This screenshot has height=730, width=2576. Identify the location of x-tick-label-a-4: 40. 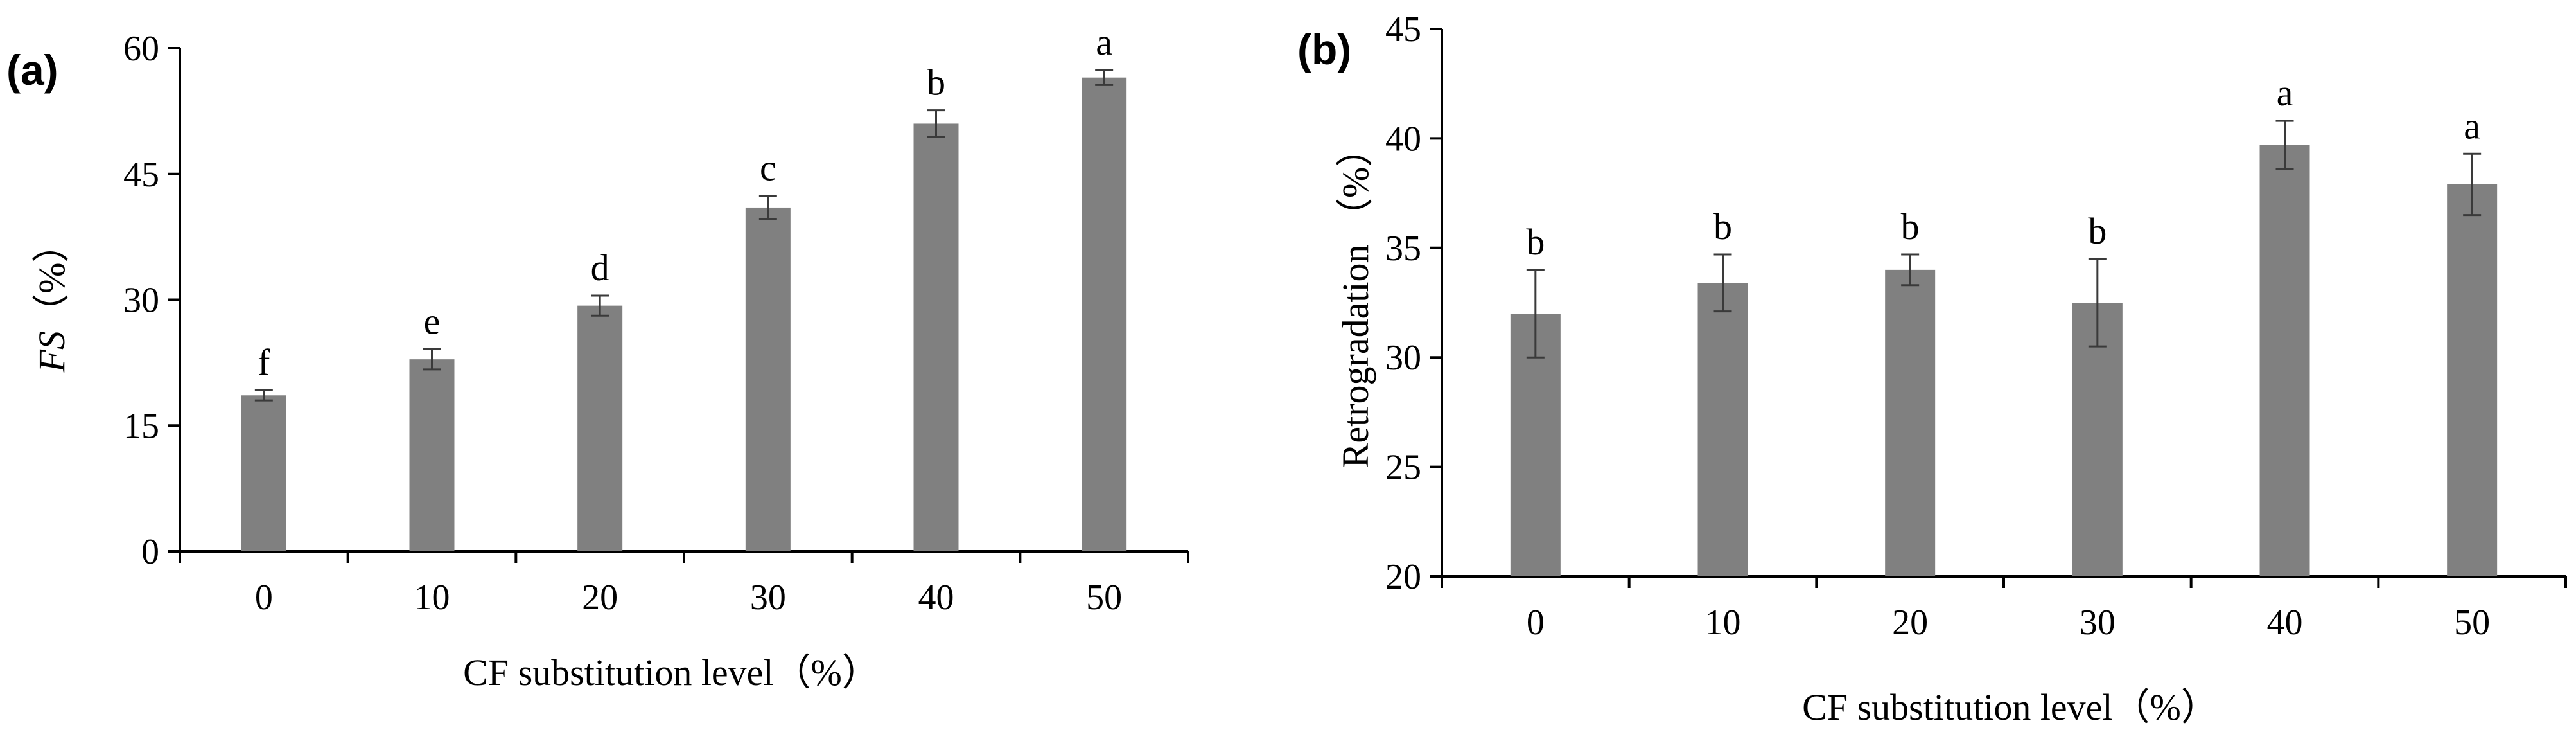
(936, 598).